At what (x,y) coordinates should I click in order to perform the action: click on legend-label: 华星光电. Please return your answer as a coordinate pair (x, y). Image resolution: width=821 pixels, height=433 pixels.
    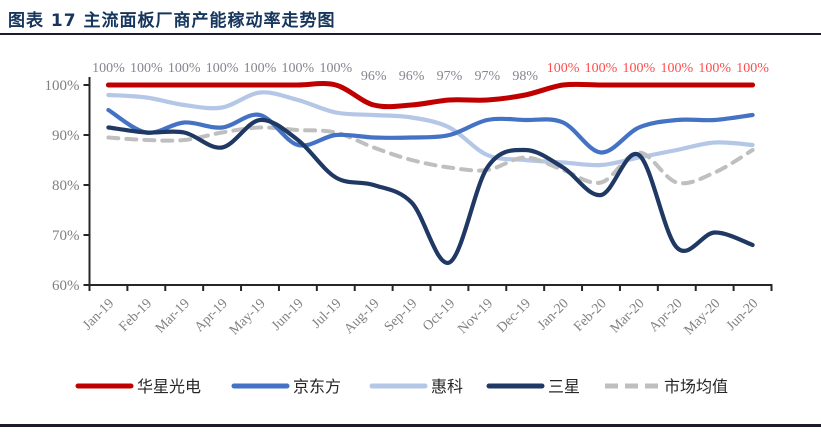
    Looking at the image, I should click on (169, 387).